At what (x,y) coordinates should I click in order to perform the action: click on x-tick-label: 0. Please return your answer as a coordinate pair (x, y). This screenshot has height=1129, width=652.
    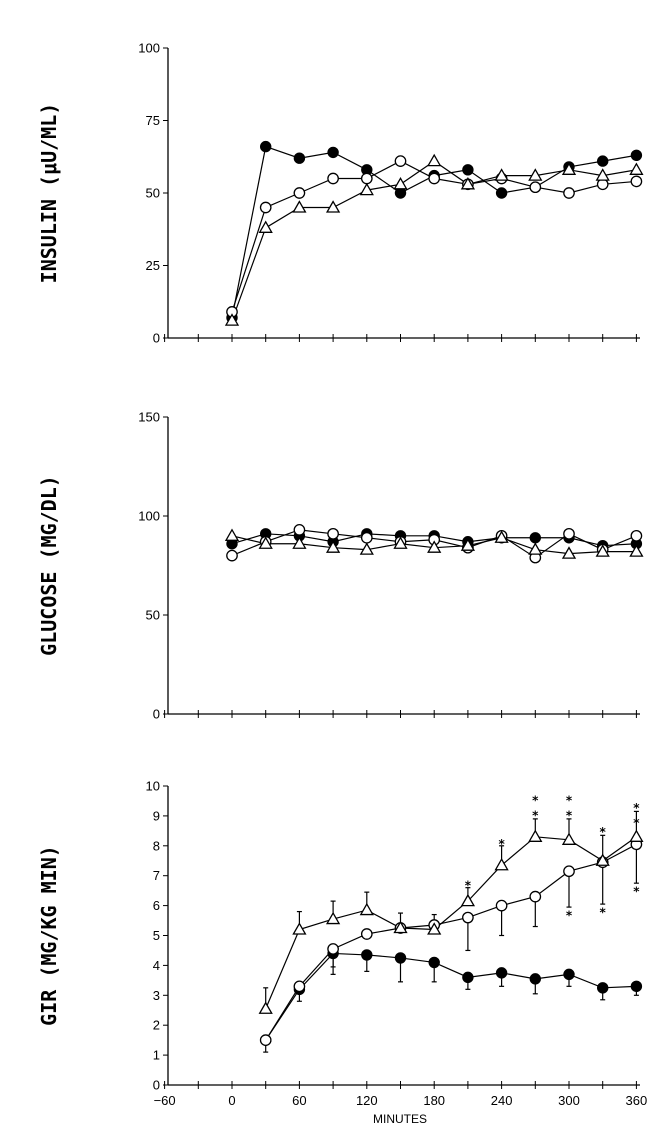
    Looking at the image, I should click on (231, 1100).